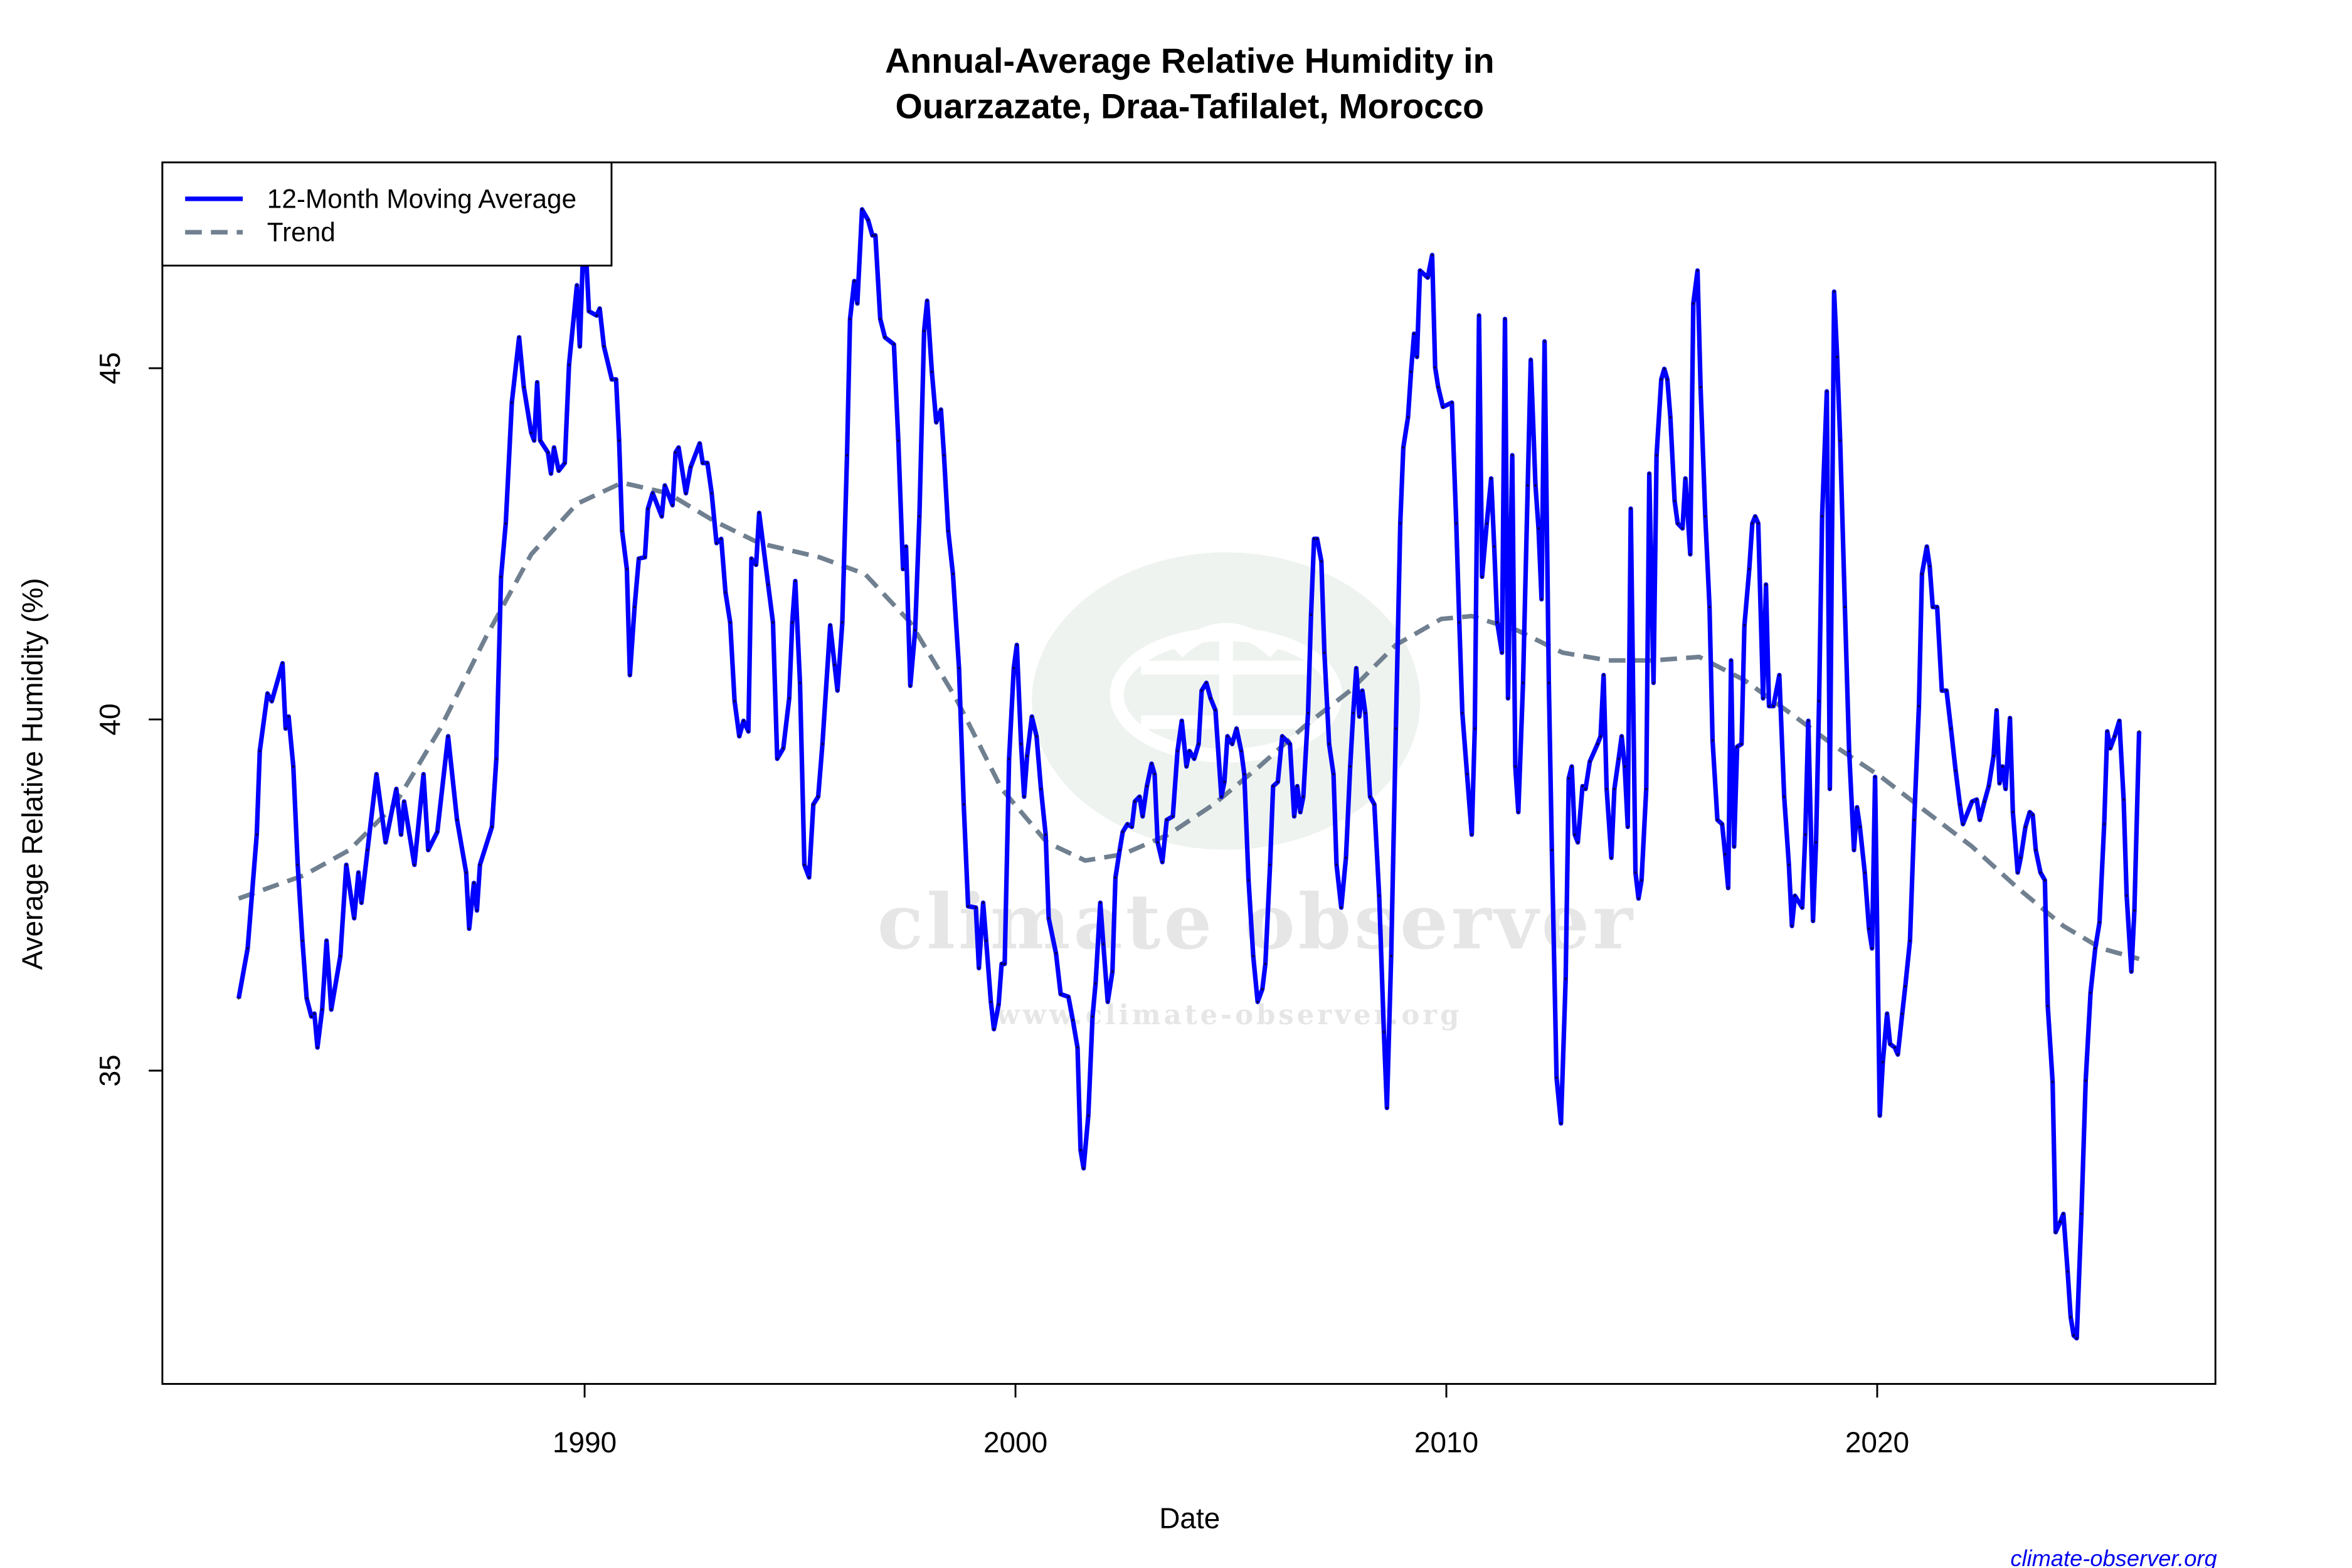 The width and height of the screenshot is (2352, 1568). Describe the element at coordinates (109, 719) in the screenshot. I see `y-tick-label: 40` at that location.